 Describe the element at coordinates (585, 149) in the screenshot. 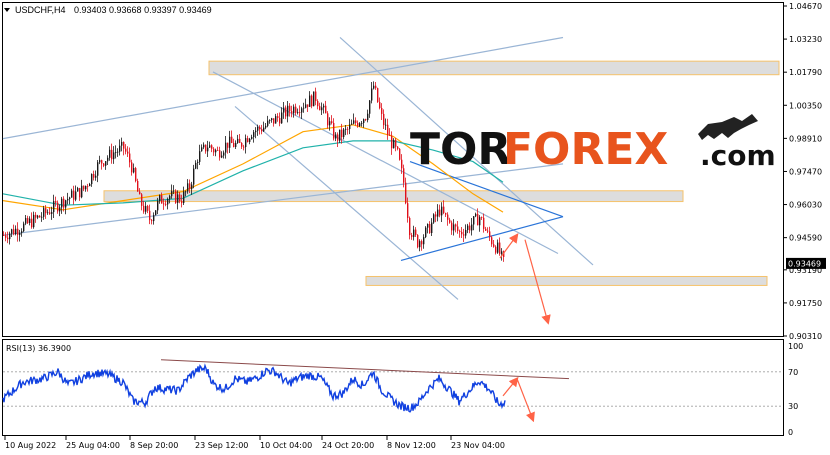

I see `logo-forex: FOREX` at that location.